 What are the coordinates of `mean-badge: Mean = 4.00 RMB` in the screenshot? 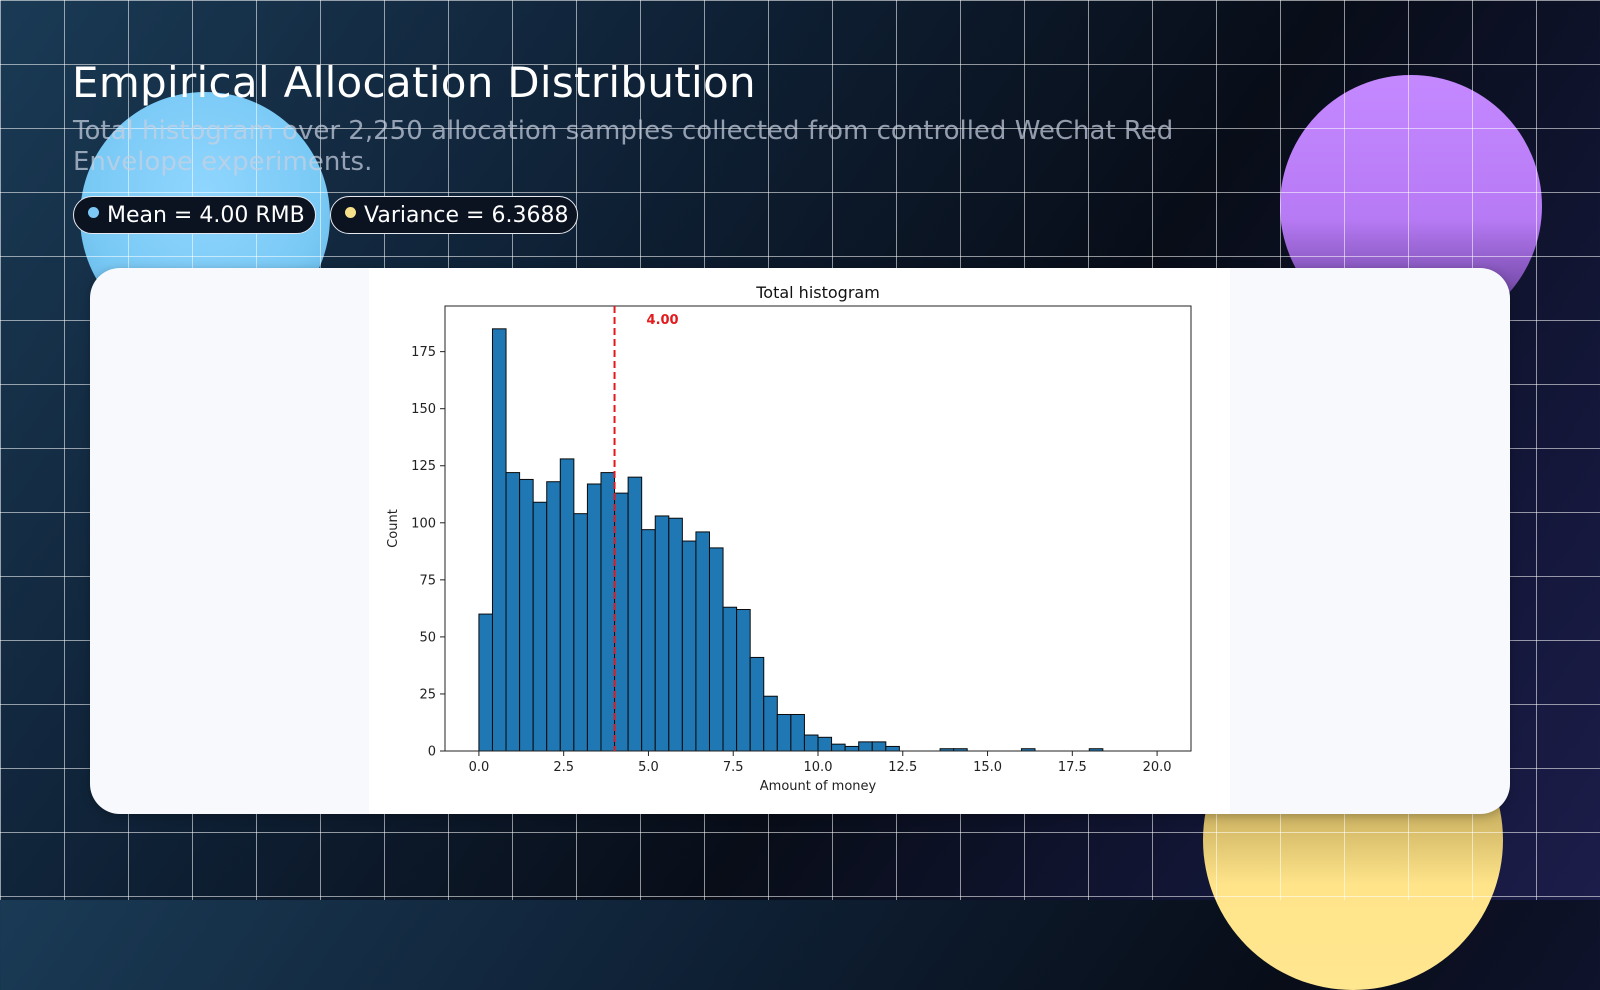 It's located at (194, 215).